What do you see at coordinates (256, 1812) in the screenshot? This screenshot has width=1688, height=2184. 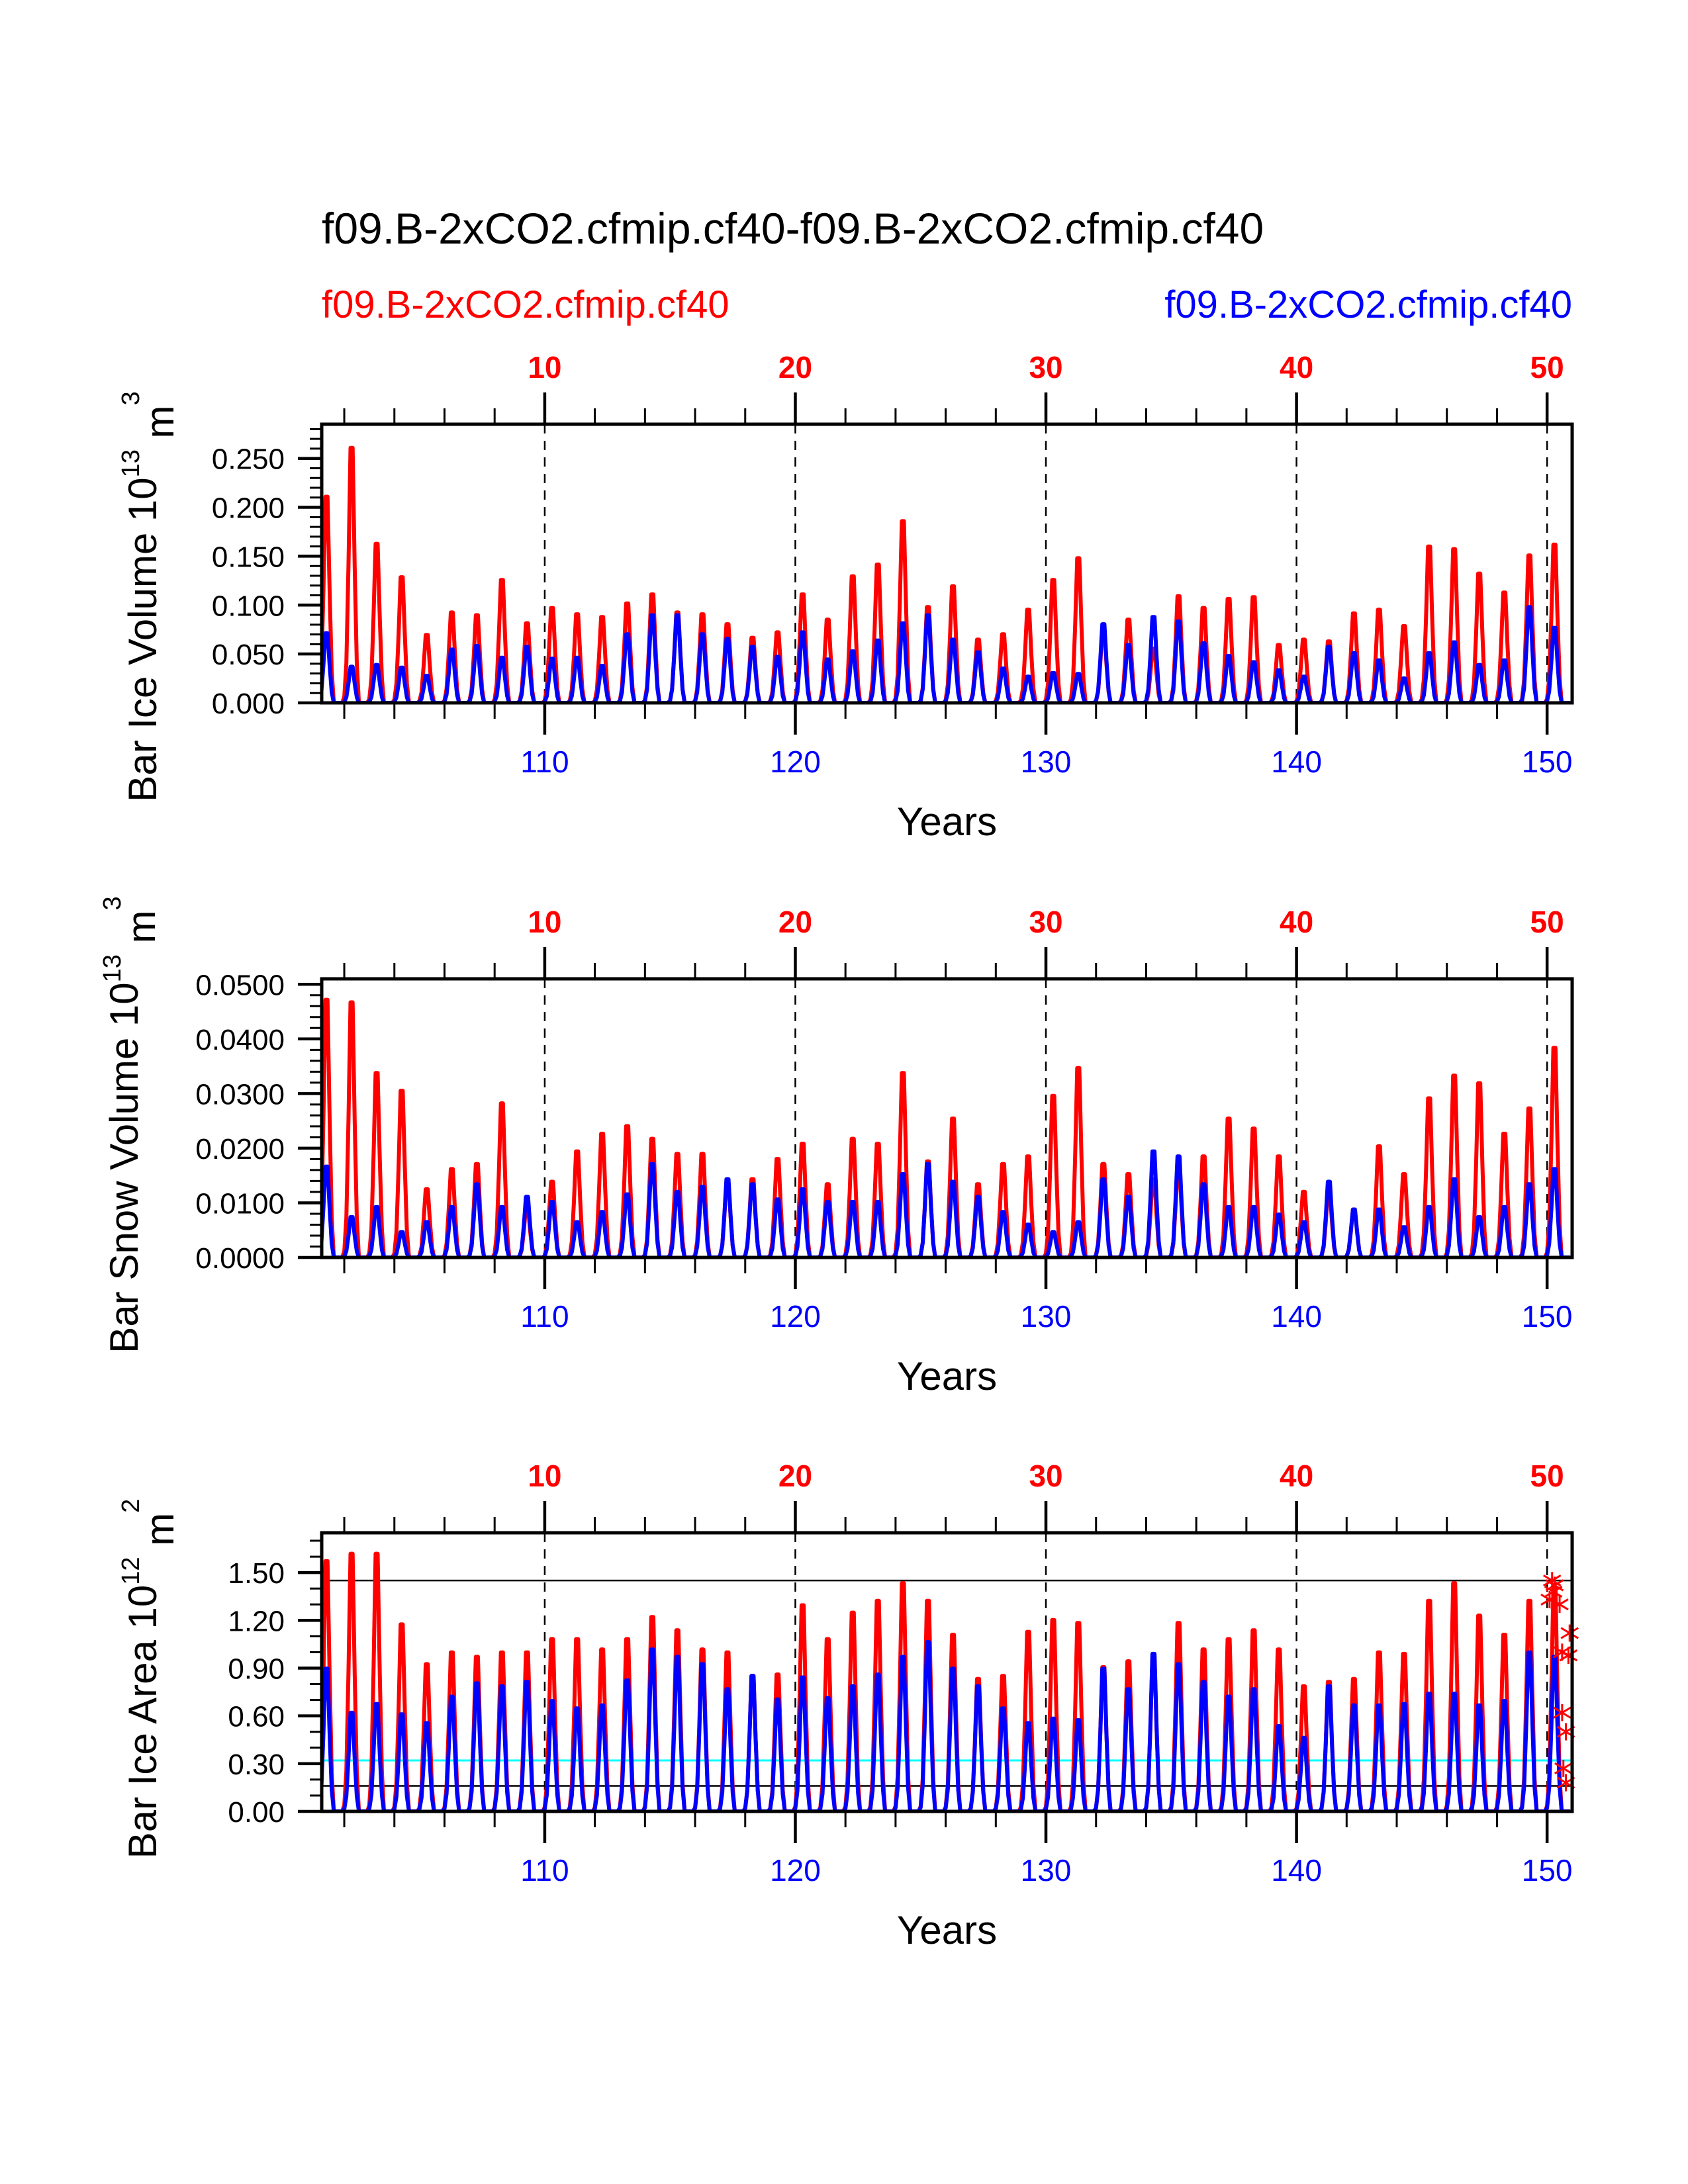 I see `y-tick-label: 0.00` at bounding box center [256, 1812].